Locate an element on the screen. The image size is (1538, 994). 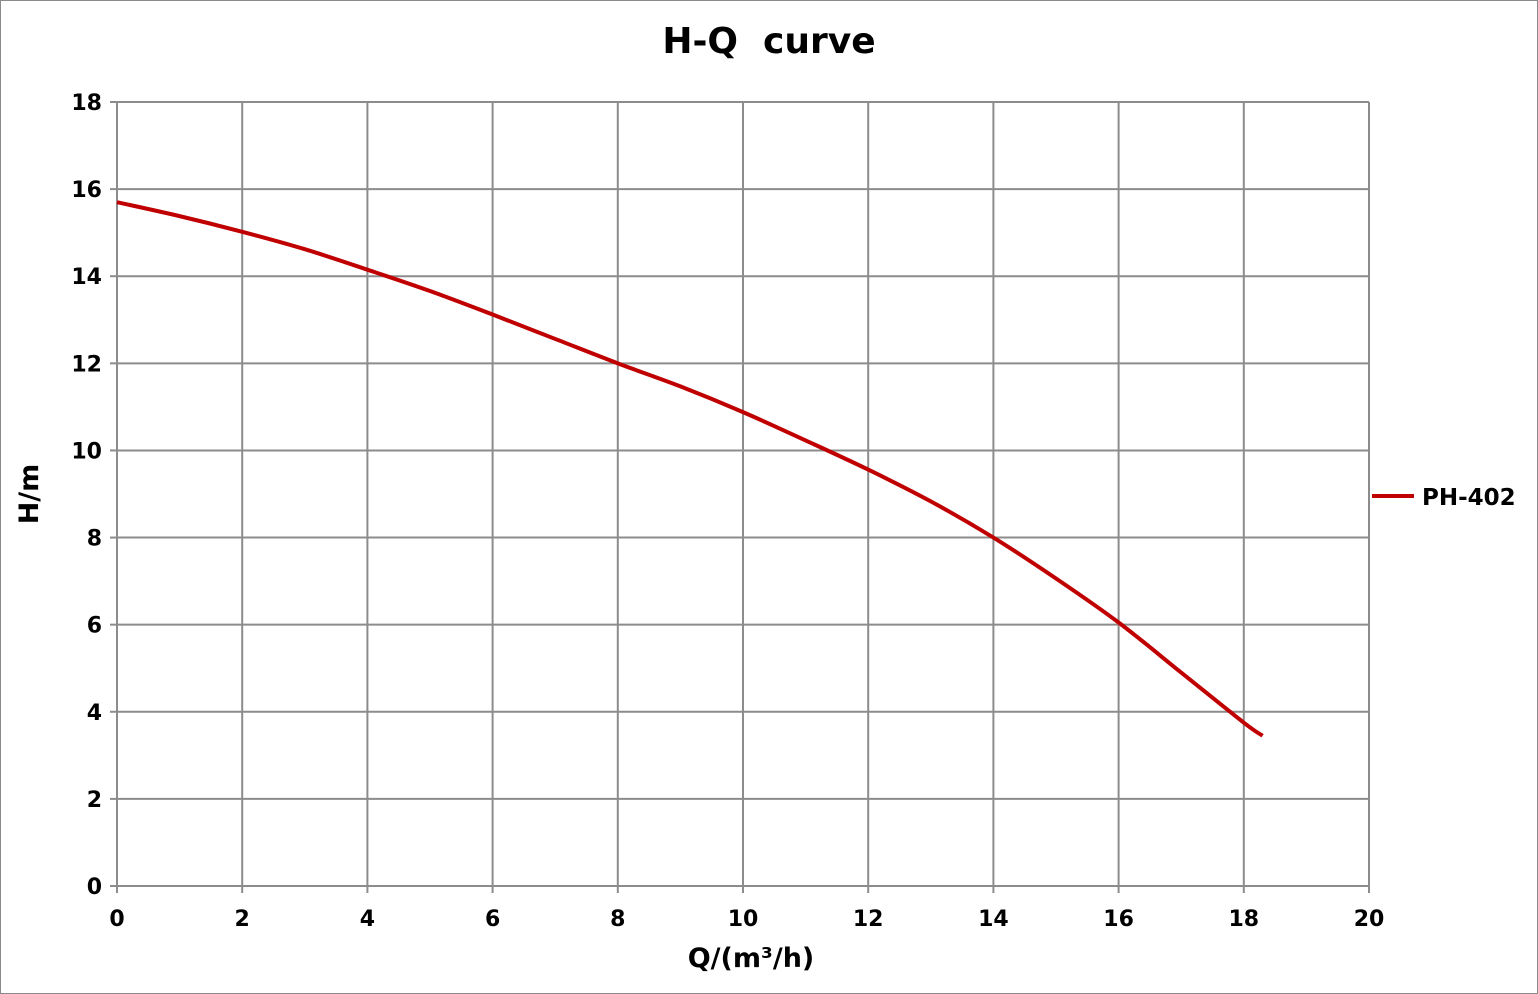
y-tick-label: 6 is located at coordinates (94, 626).